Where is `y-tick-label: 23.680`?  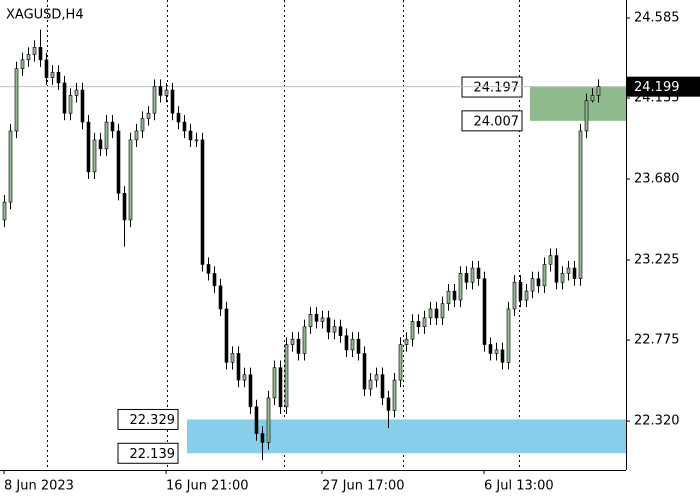
y-tick-label: 23.680 is located at coordinates (657, 179).